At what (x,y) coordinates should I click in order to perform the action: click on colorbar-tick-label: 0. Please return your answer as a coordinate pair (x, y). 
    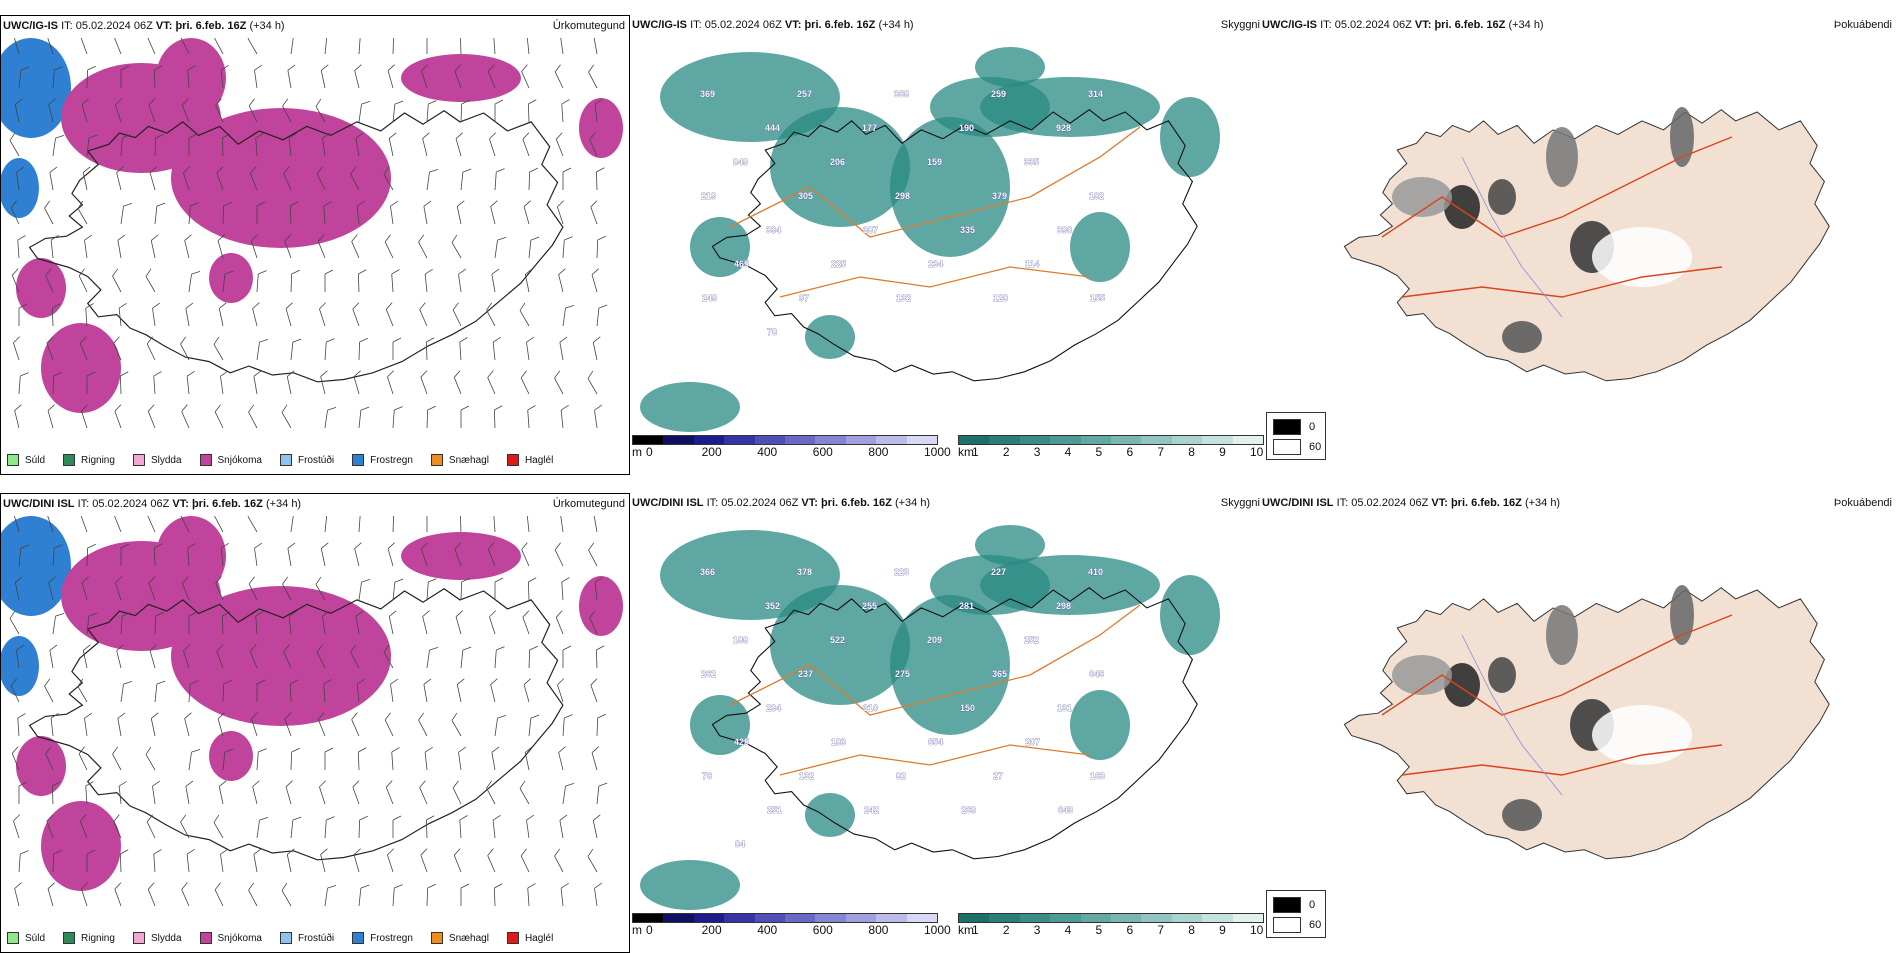
    Looking at the image, I should click on (649, 930).